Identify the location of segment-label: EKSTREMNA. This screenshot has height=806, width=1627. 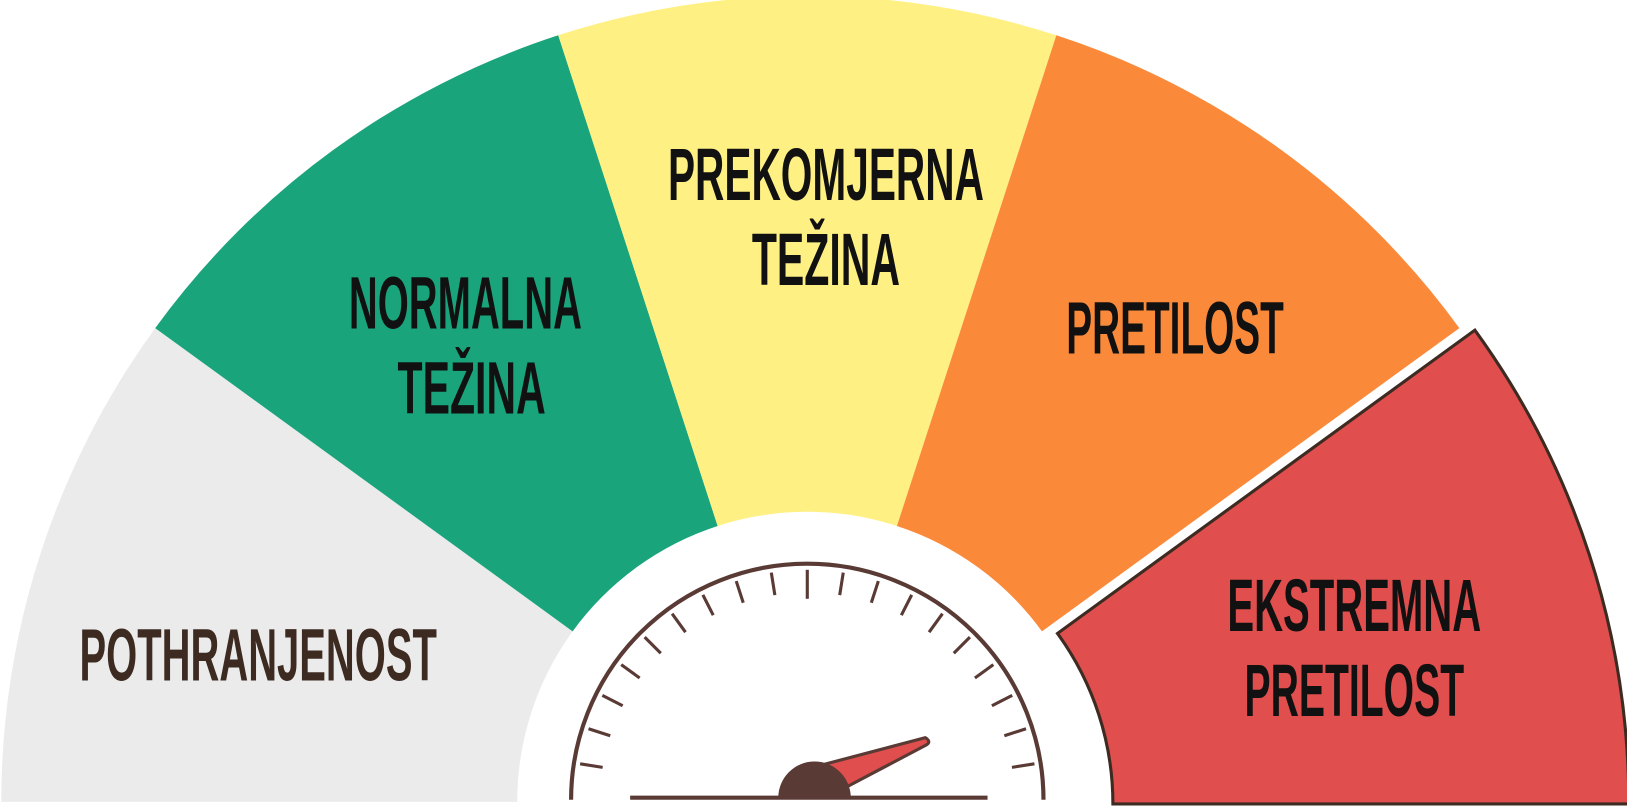
(1354, 605).